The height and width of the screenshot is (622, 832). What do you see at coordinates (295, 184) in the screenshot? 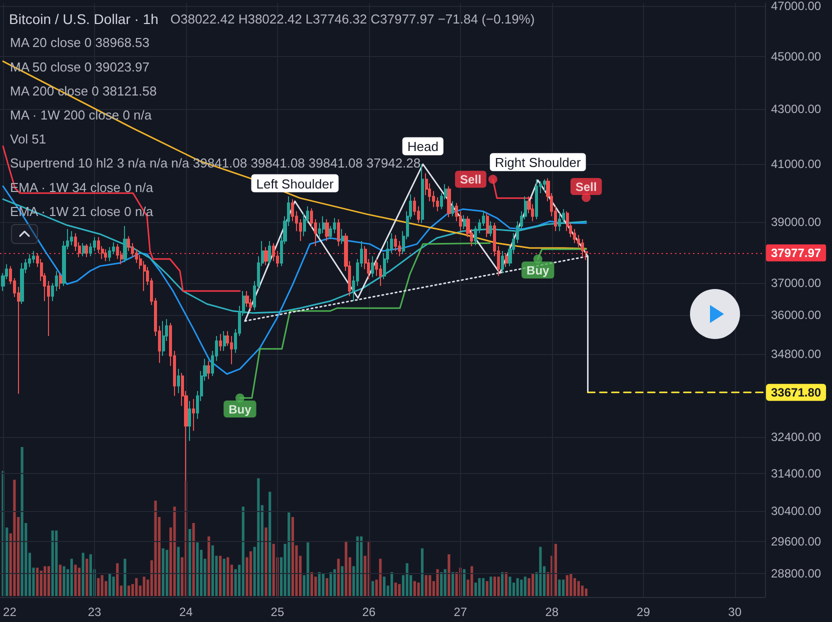
I see `annotation: Left Shoulder` at bounding box center [295, 184].